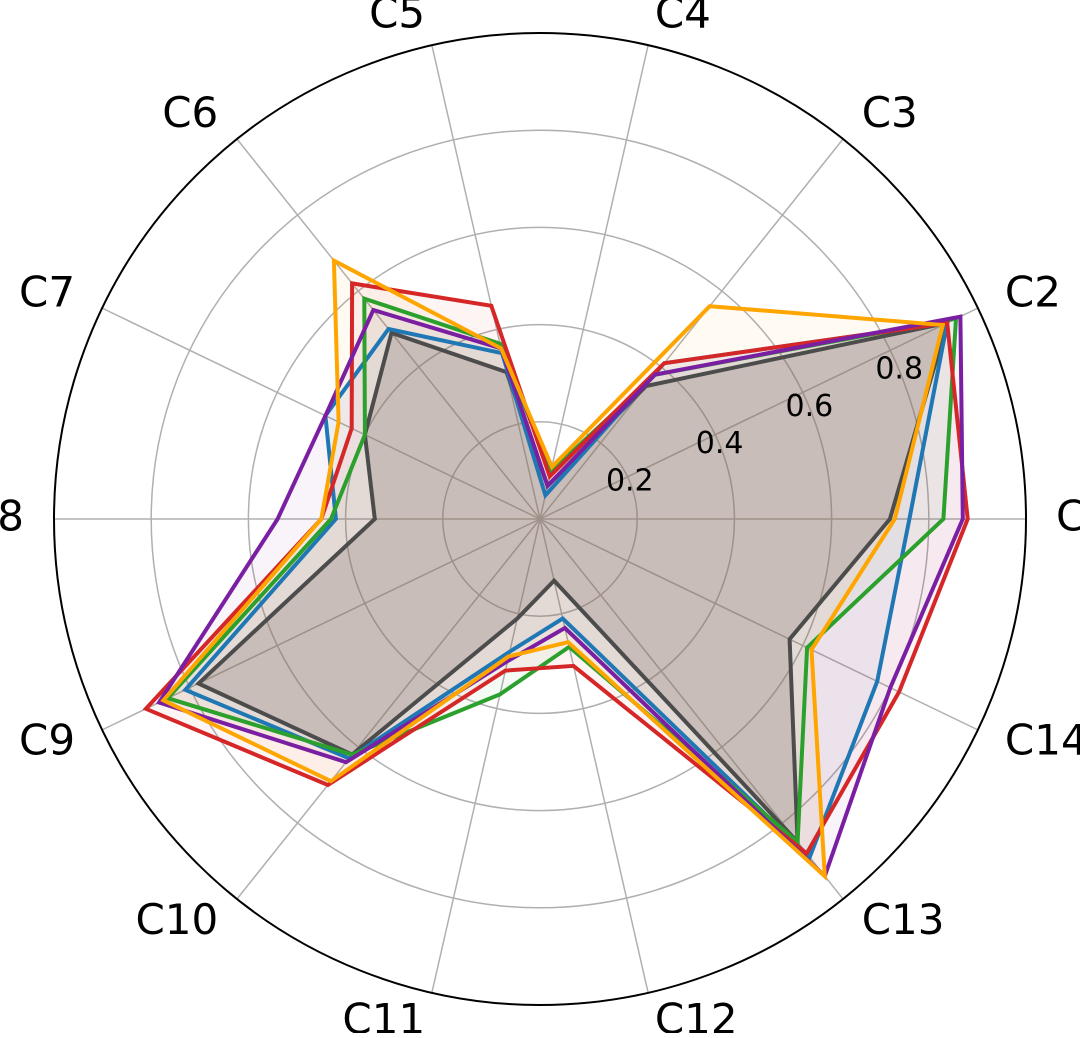  I want to click on spoke-C9, so click(321, 624).